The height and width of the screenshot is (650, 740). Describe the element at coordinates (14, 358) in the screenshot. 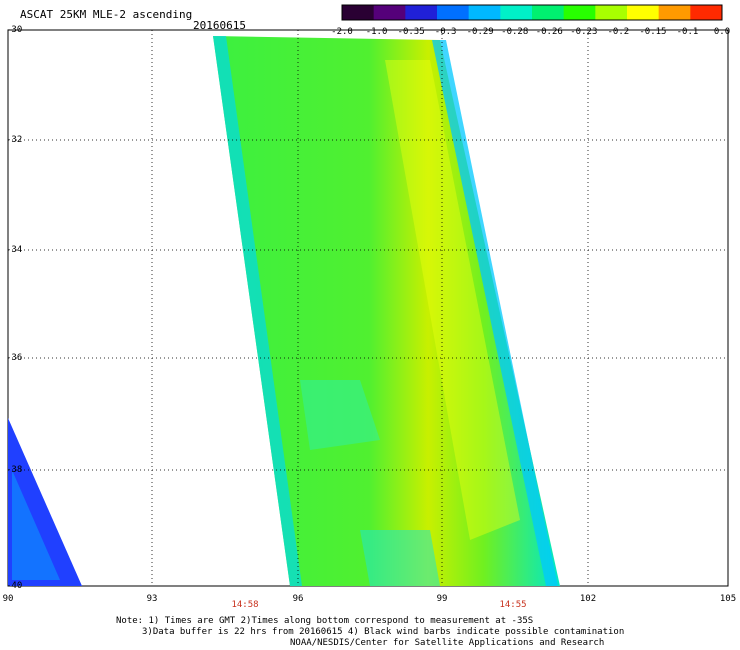

I see `y-tick-label: -36` at that location.